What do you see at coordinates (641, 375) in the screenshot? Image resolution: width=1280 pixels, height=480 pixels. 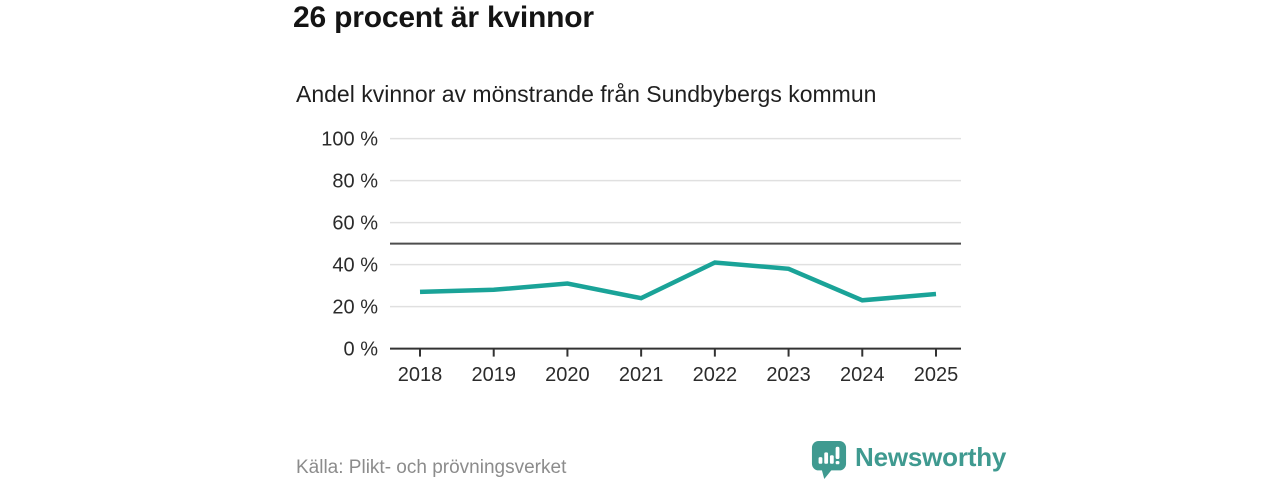 I see `x-tick-label: 2021` at bounding box center [641, 375].